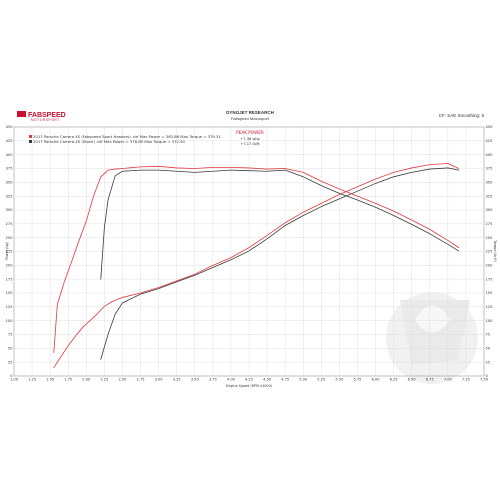 The height and width of the screenshot is (500, 500). I want to click on x-tick-label: 1.50, so click(50, 380).